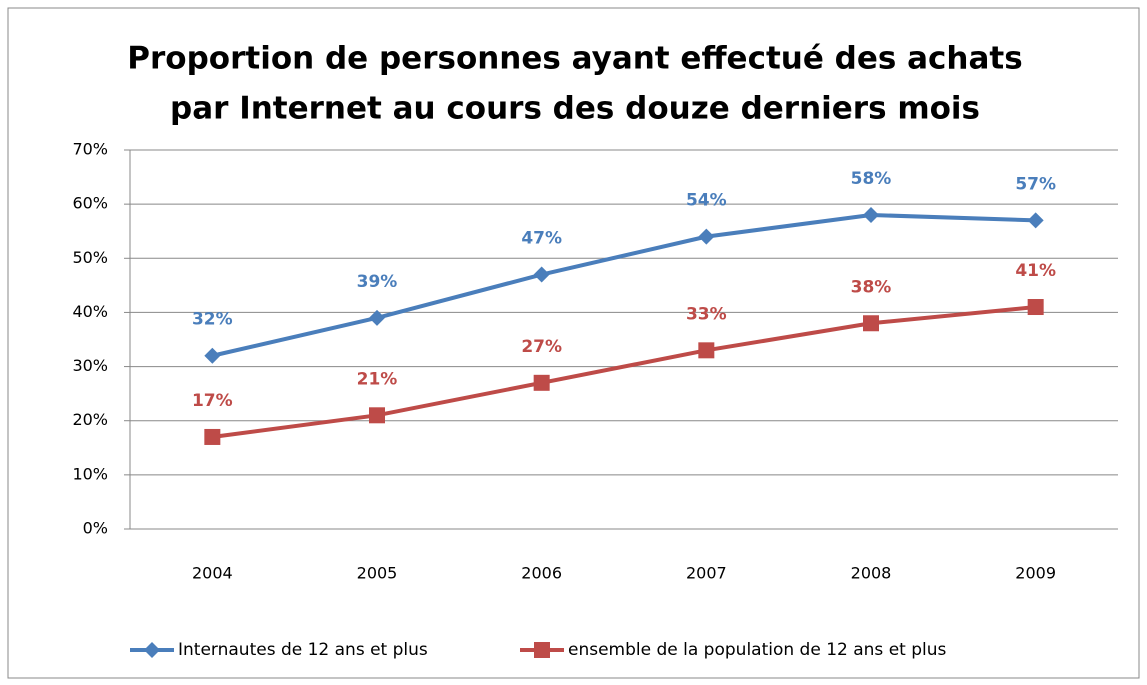 The height and width of the screenshot is (685, 1147). Describe the element at coordinates (212, 320) in the screenshot. I see `data-label: 32%` at that location.